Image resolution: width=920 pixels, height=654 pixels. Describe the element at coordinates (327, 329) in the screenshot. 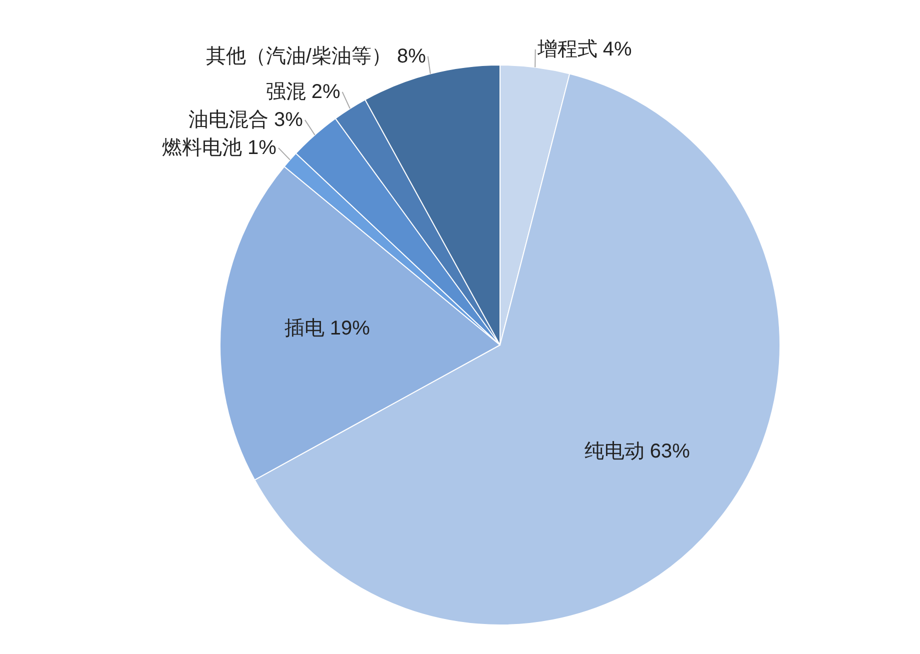

I see `slice-label: 插电 19%` at that location.